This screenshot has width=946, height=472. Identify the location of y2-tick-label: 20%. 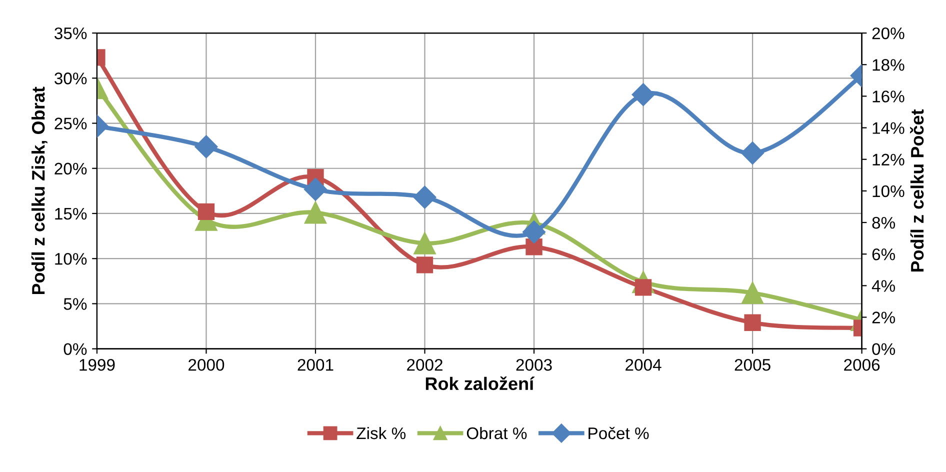
(888, 33).